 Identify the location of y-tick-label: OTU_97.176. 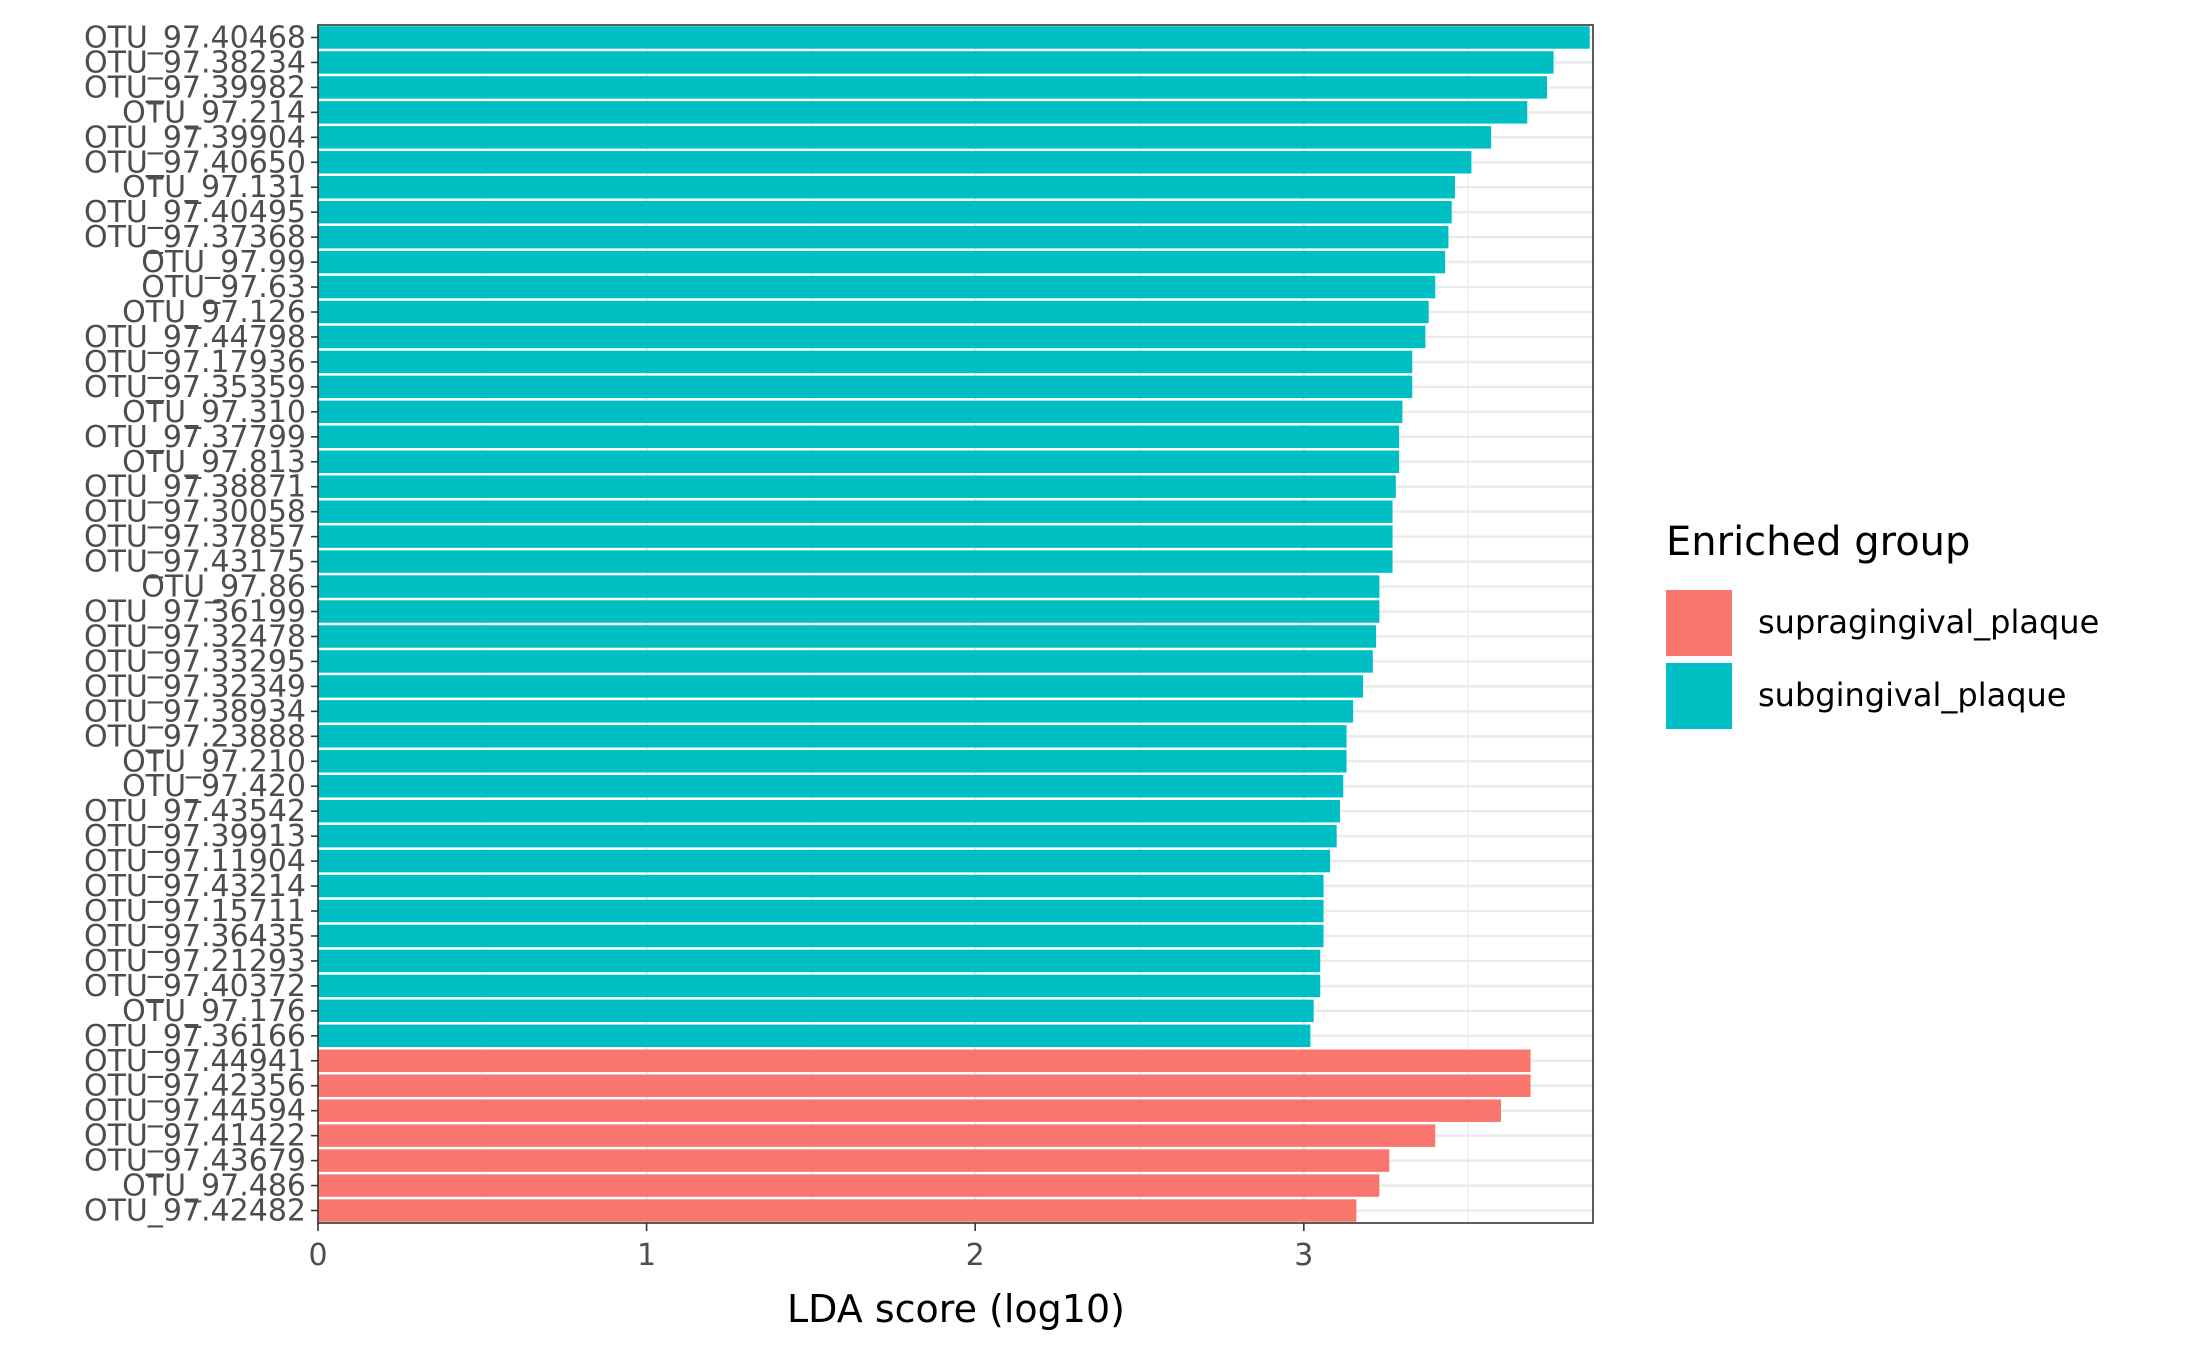
(214, 1011).